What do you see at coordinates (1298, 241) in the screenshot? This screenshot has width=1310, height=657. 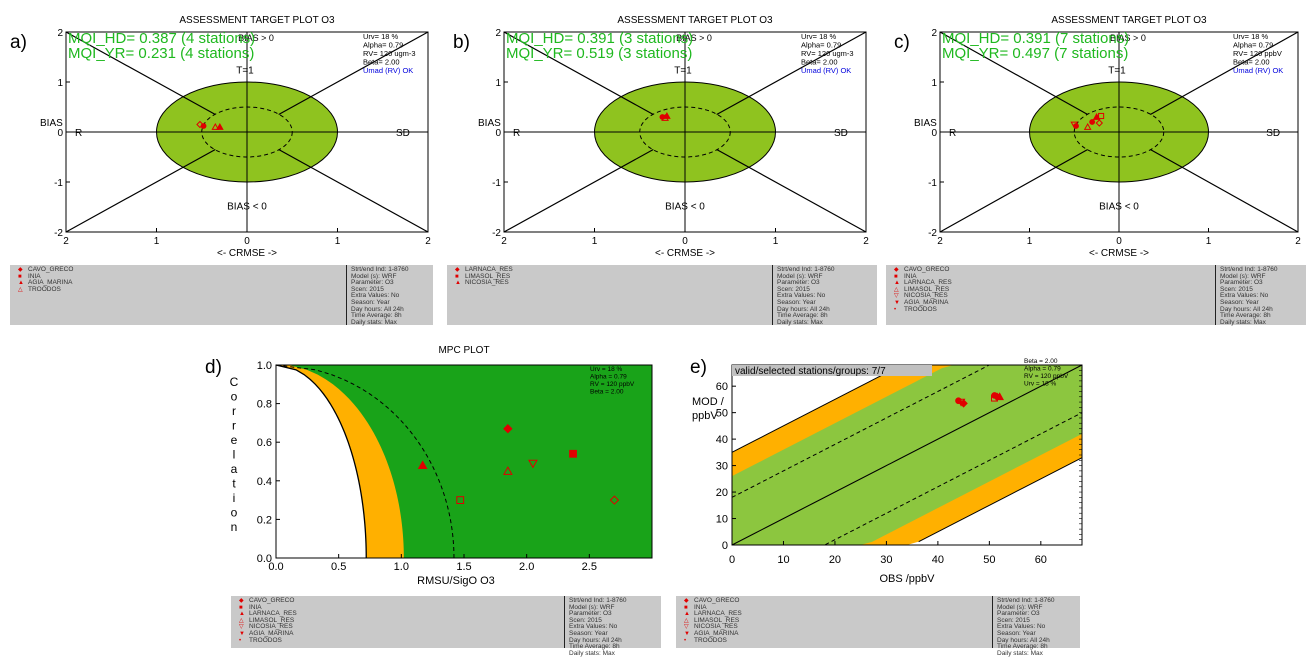 I see `x-tick-label: 2` at bounding box center [1298, 241].